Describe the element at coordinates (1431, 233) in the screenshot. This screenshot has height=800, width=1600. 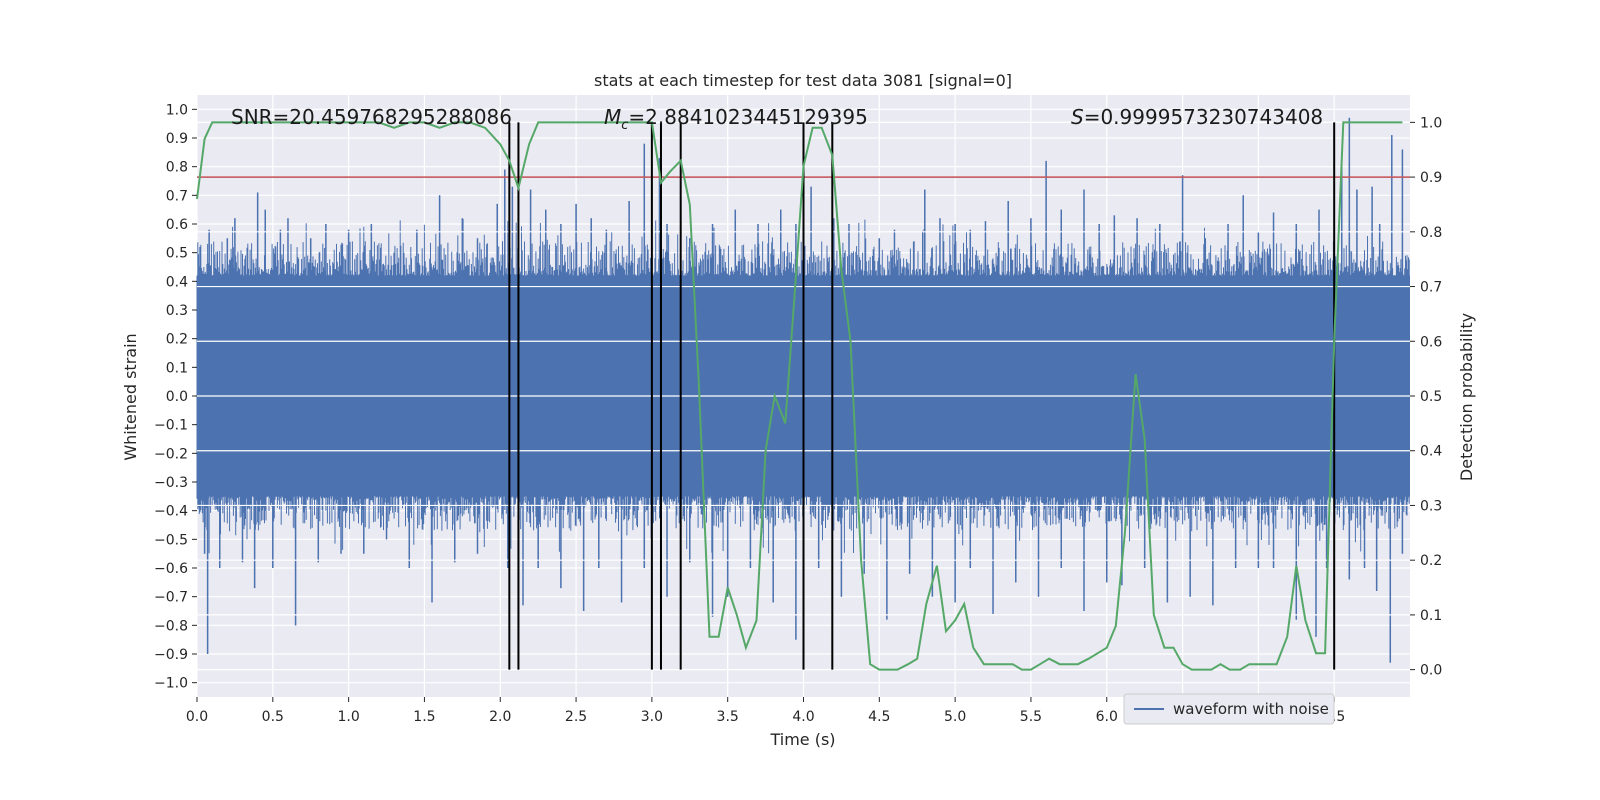
I see `y-right-tick-label: 0.8` at that location.